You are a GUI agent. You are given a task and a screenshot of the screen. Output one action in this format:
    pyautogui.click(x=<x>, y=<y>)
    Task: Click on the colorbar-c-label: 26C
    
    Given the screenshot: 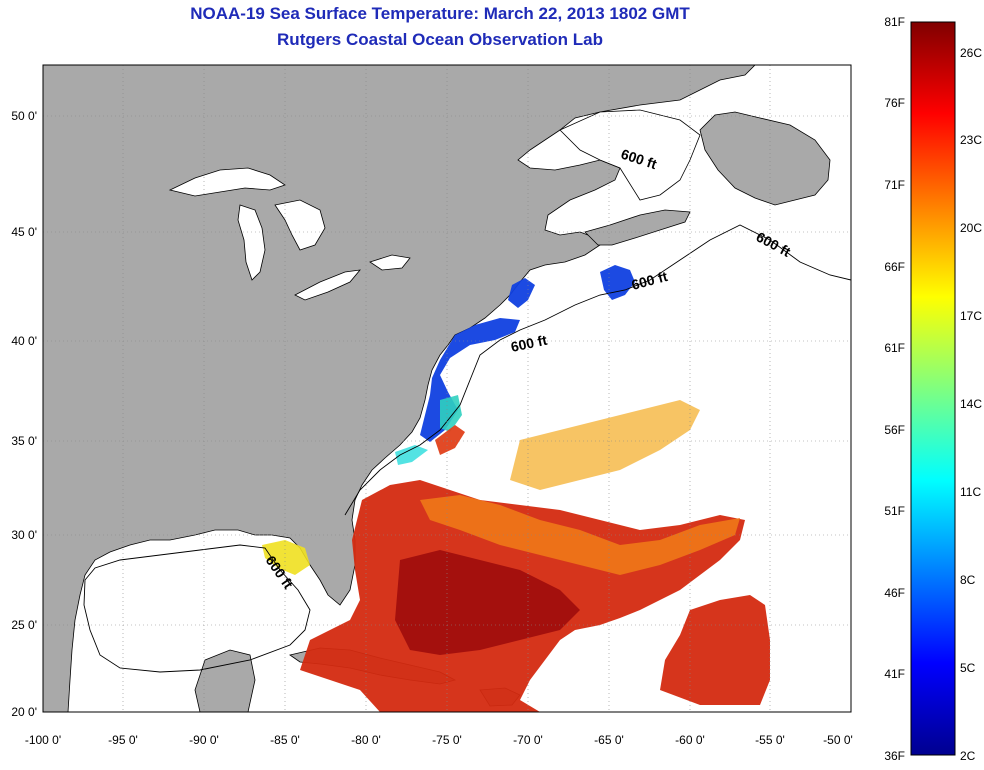 What is the action you would take?
    pyautogui.click(x=971, y=53)
    